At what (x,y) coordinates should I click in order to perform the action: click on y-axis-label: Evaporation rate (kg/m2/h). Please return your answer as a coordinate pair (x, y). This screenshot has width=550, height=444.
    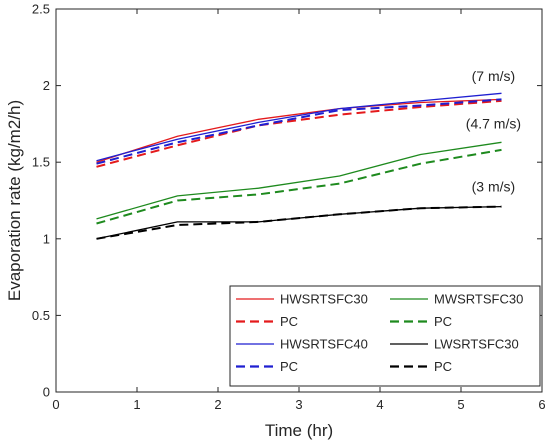
    Looking at the image, I should click on (14, 200).